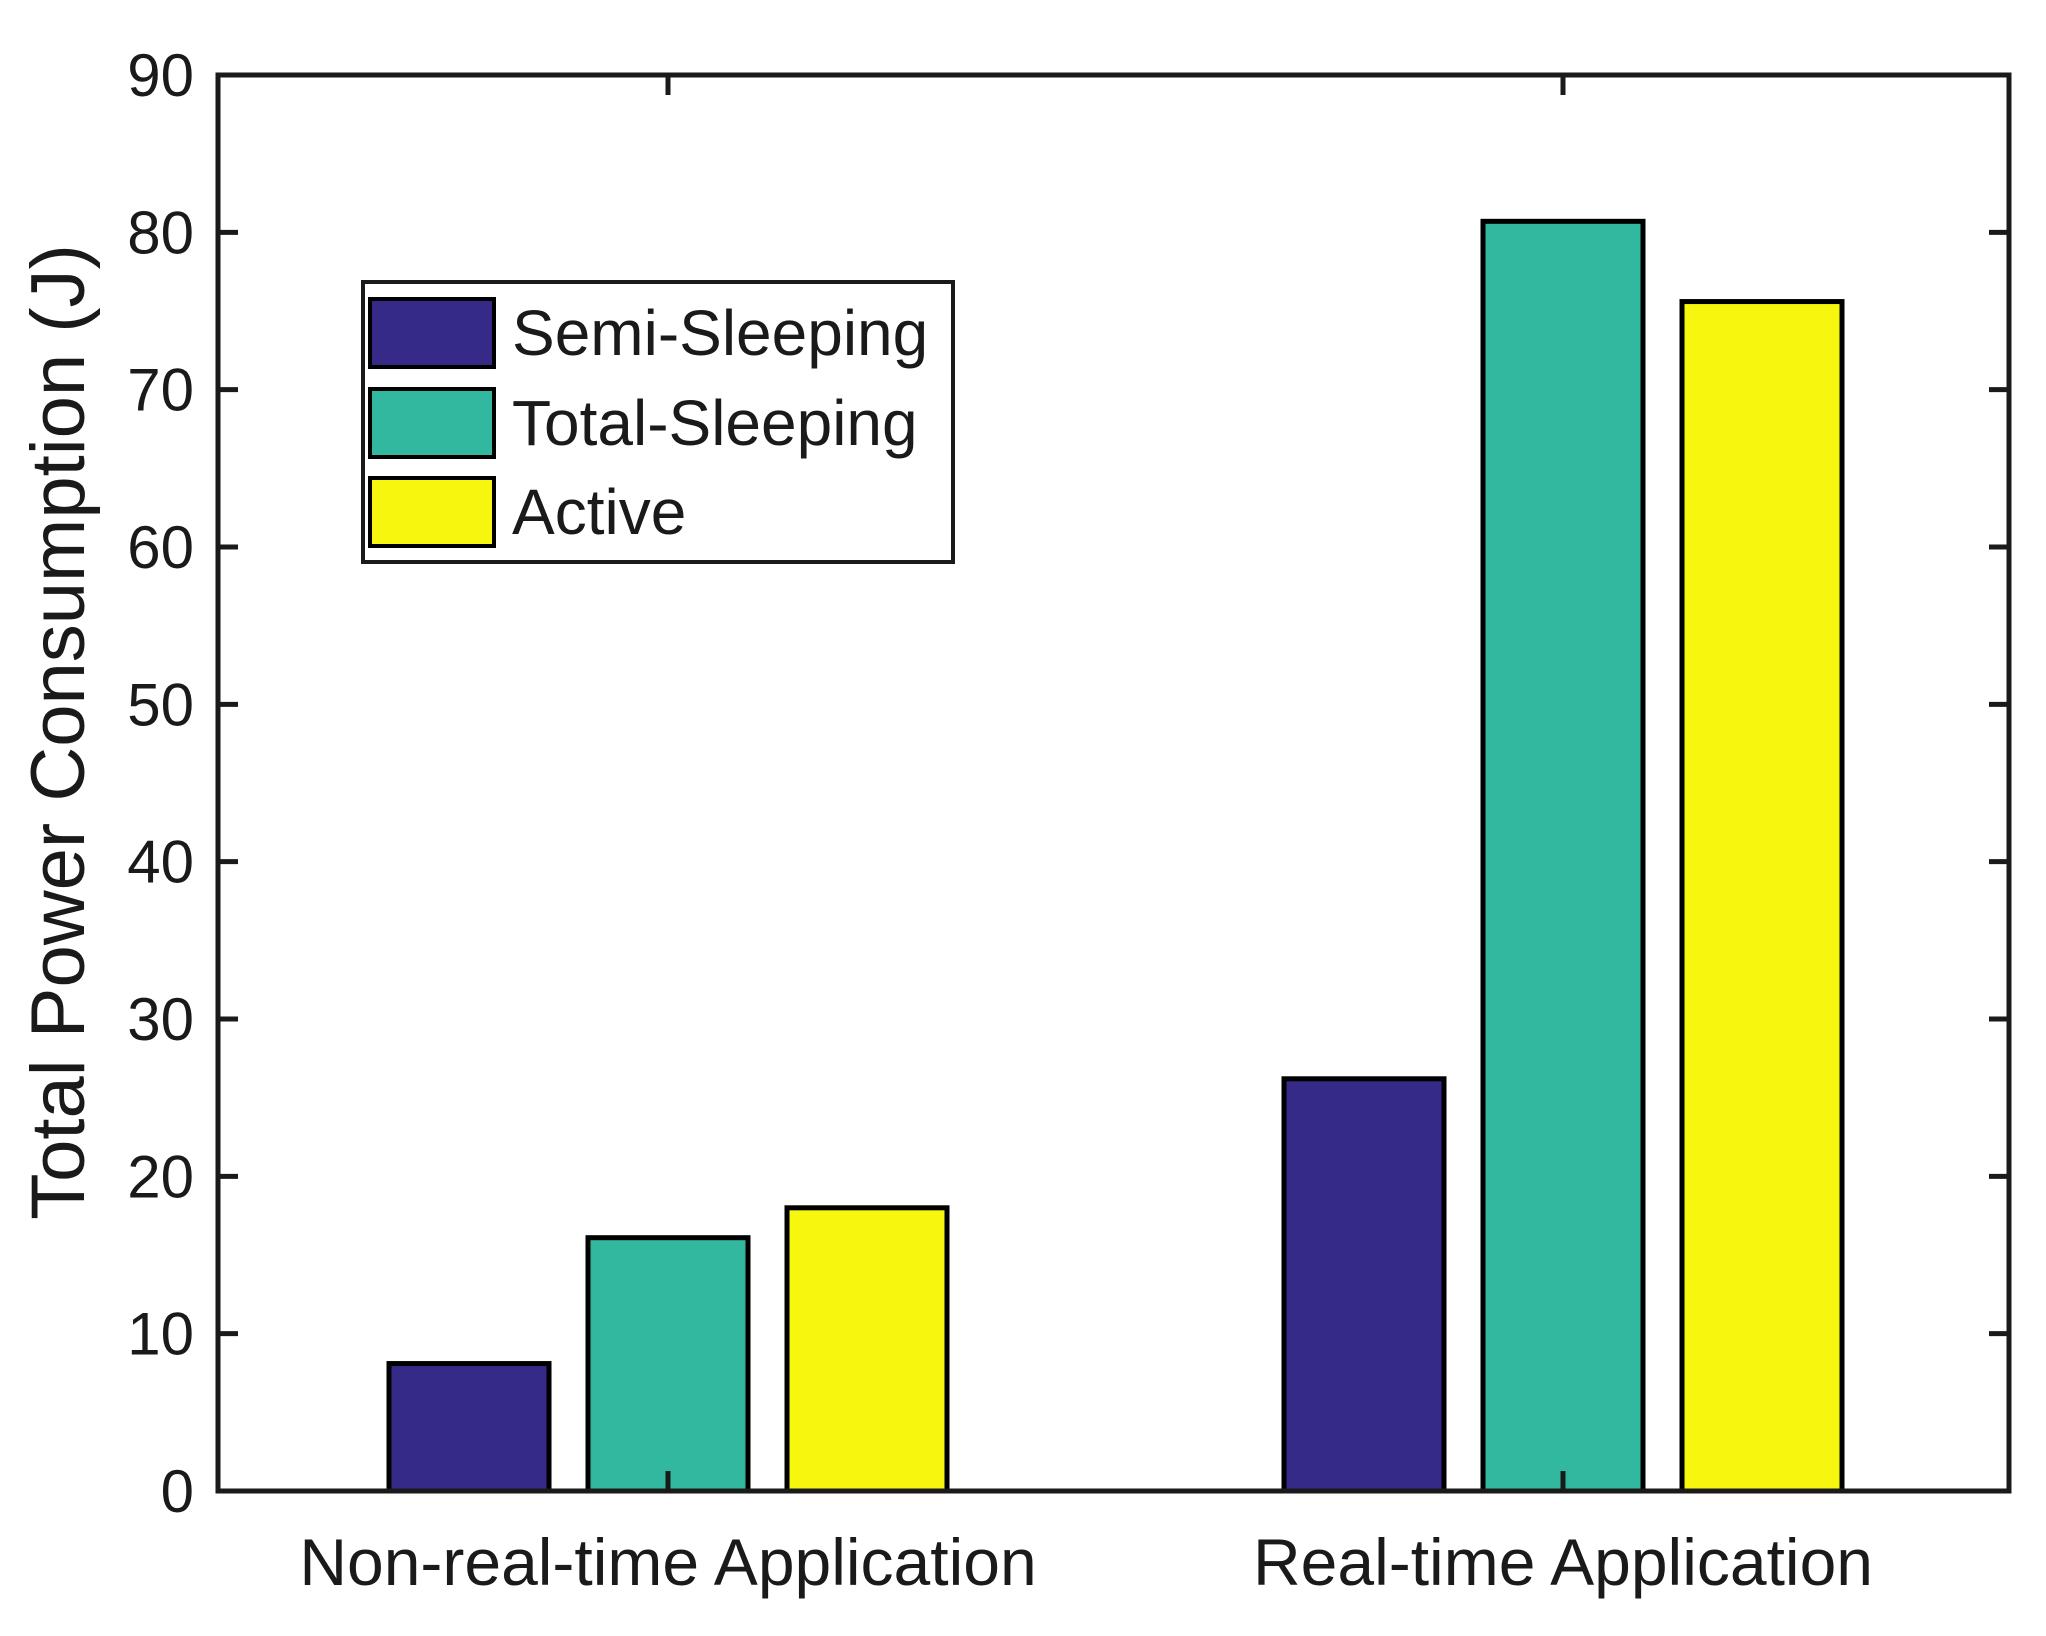 The image size is (2046, 1636). Describe the element at coordinates (720, 333) in the screenshot. I see `legend-label-semi-sleeping: Semi-Sleeping` at that location.